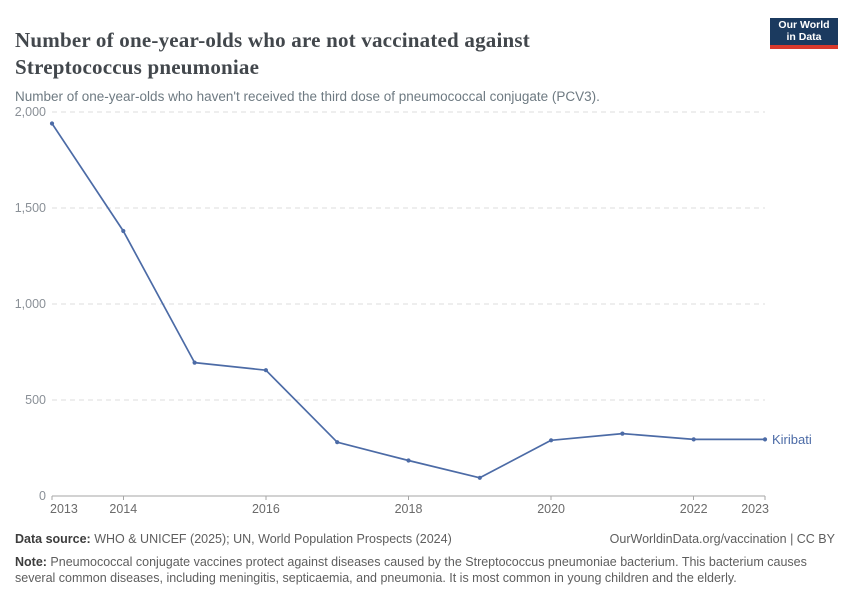 The width and height of the screenshot is (850, 600). Describe the element at coordinates (804, 25) in the screenshot. I see `owid-logo-line1: Our World` at that location.